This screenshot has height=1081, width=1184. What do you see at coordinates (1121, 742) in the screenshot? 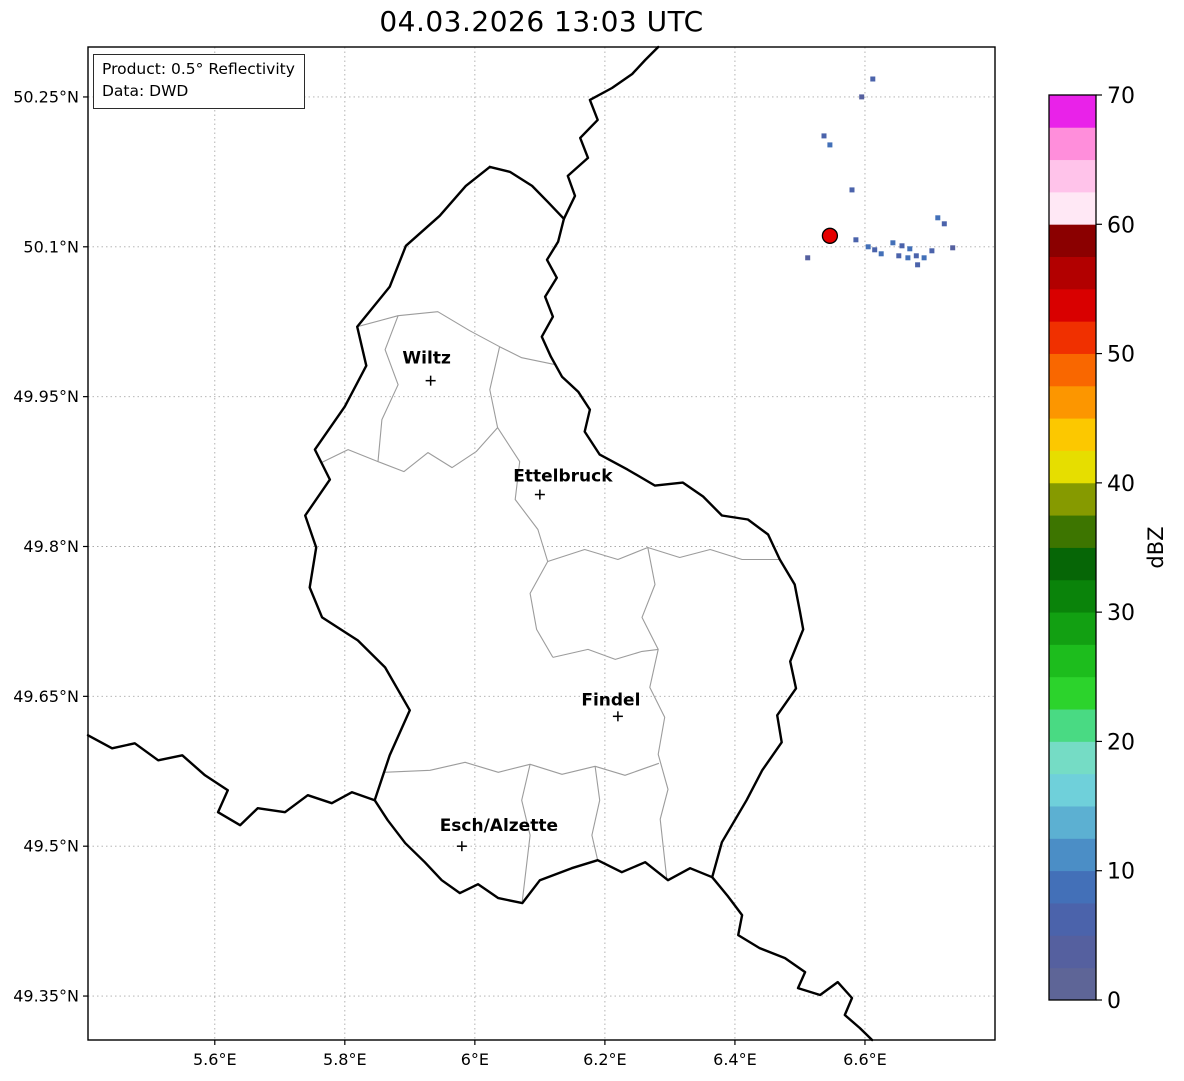
I see `colorbar-tick-label: 20` at bounding box center [1121, 742].